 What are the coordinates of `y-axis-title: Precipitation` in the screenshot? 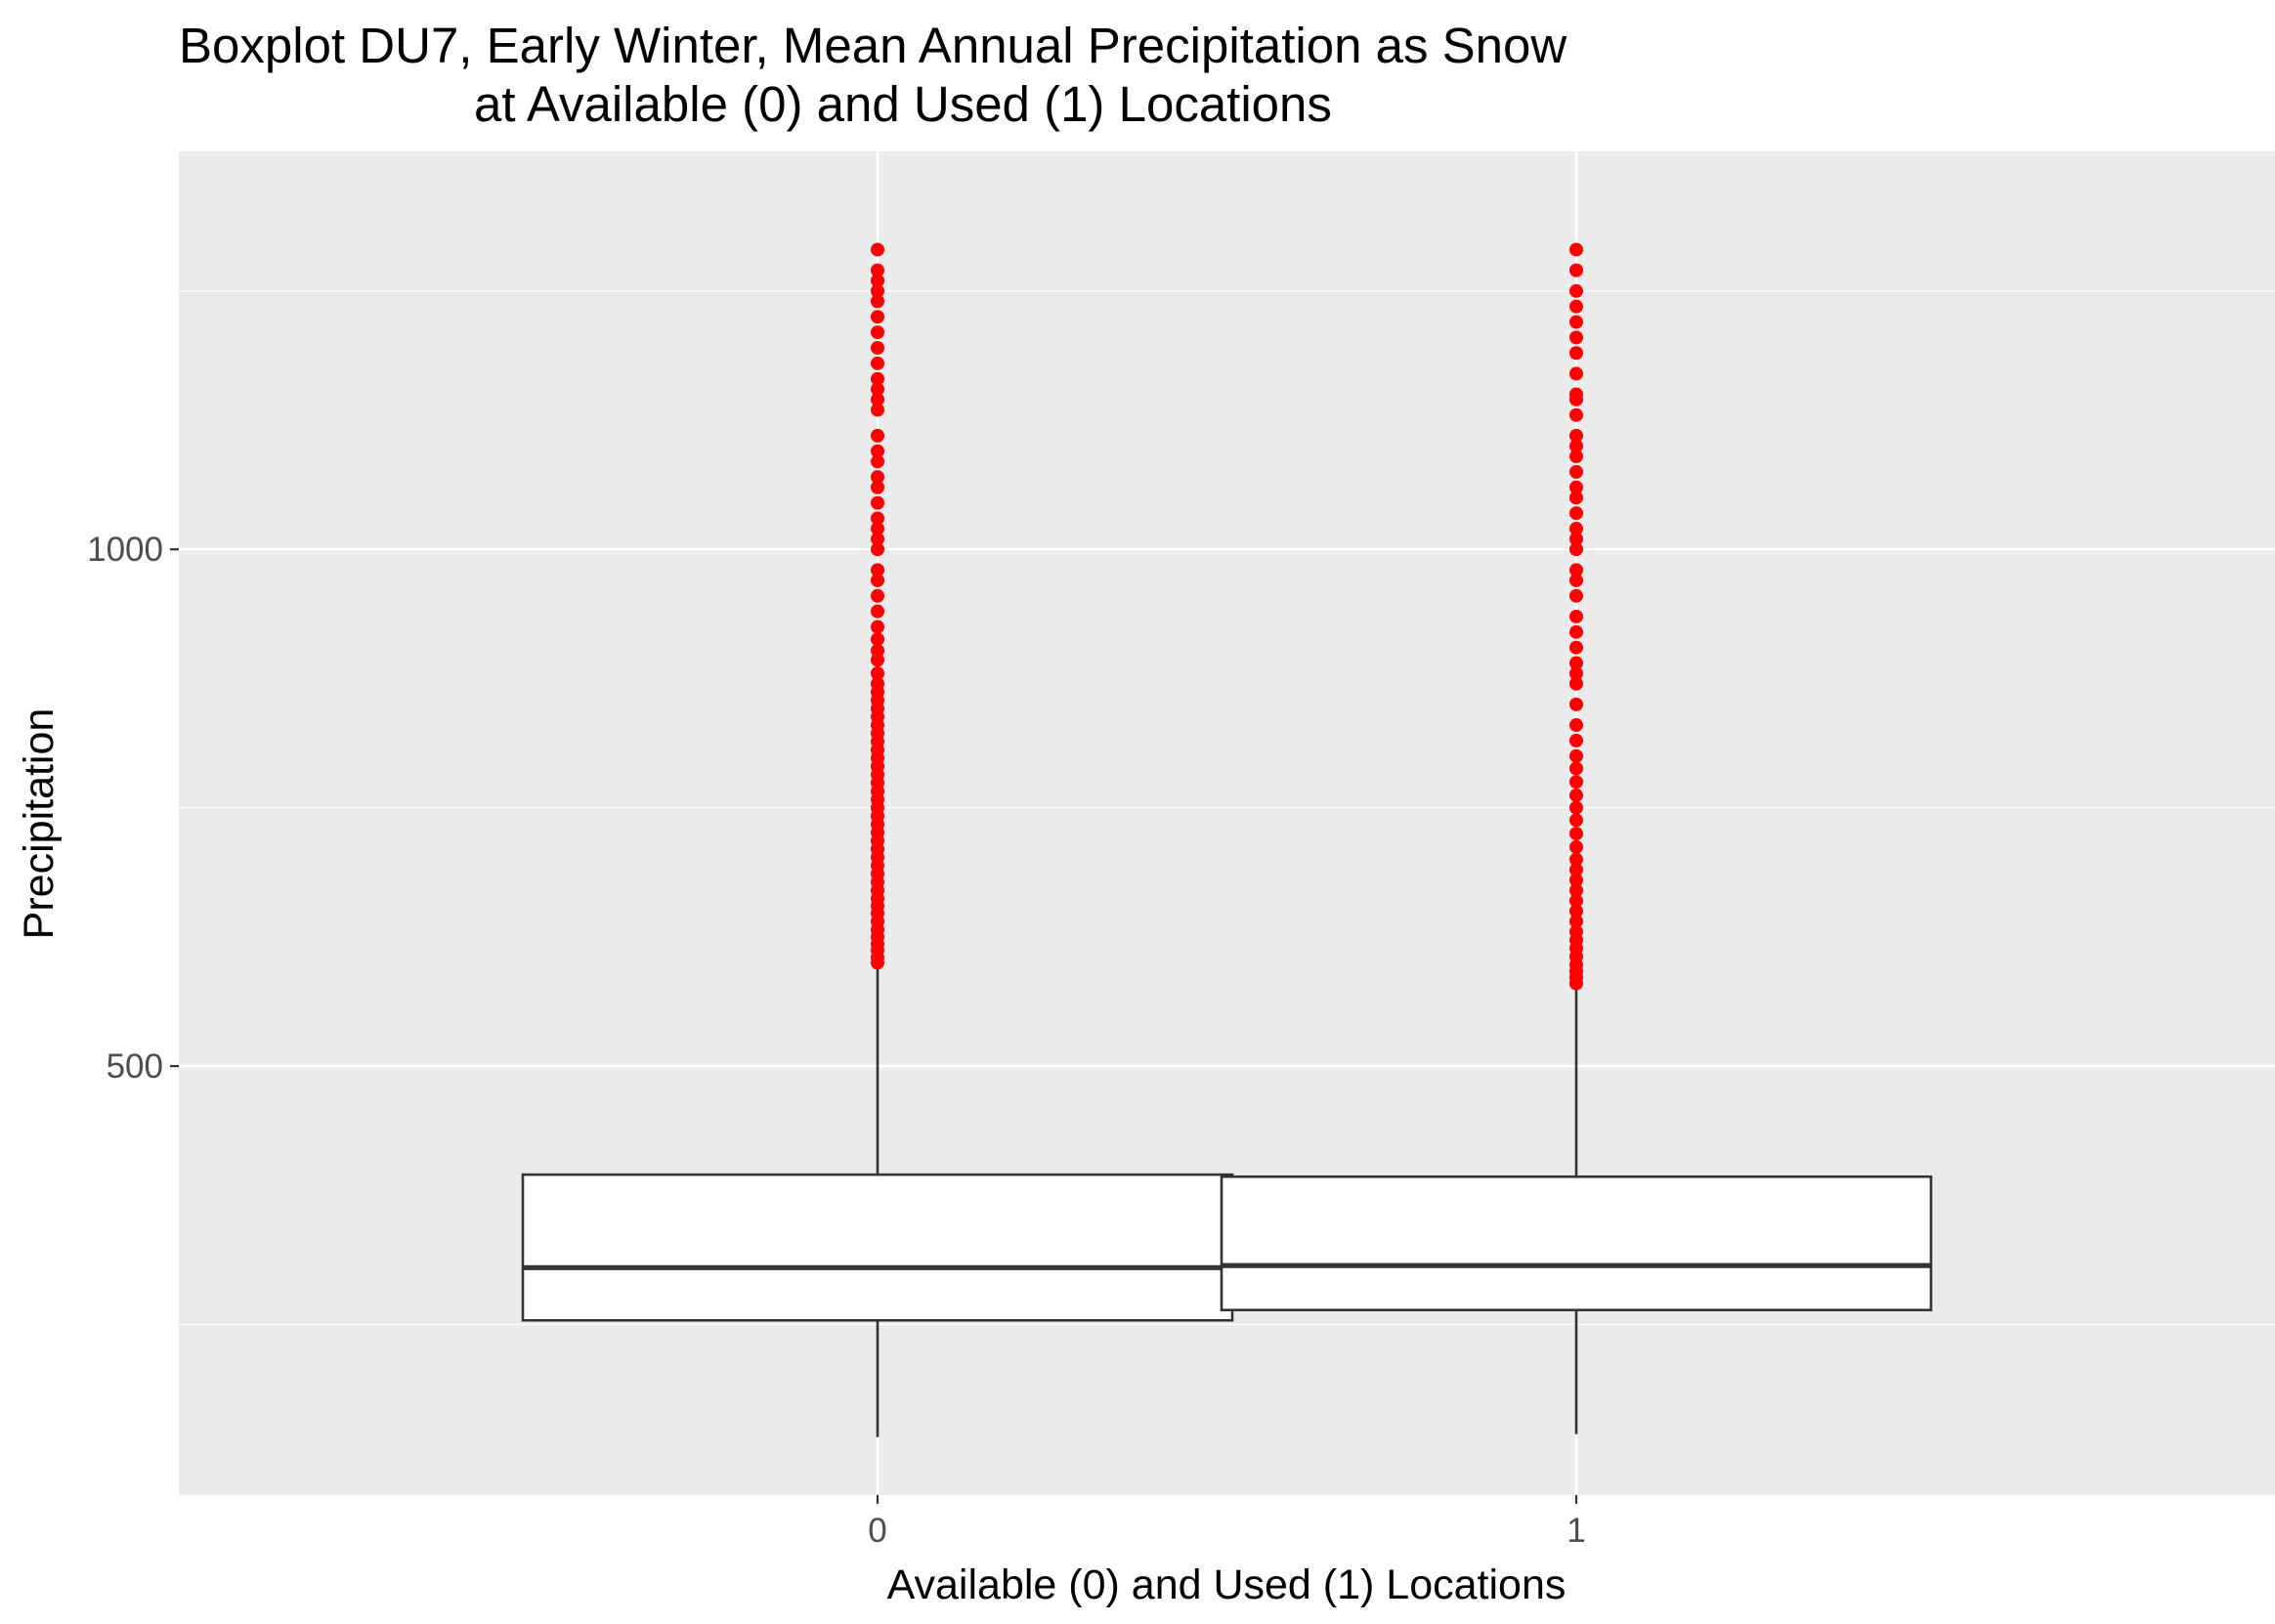 It's located at (39, 824).